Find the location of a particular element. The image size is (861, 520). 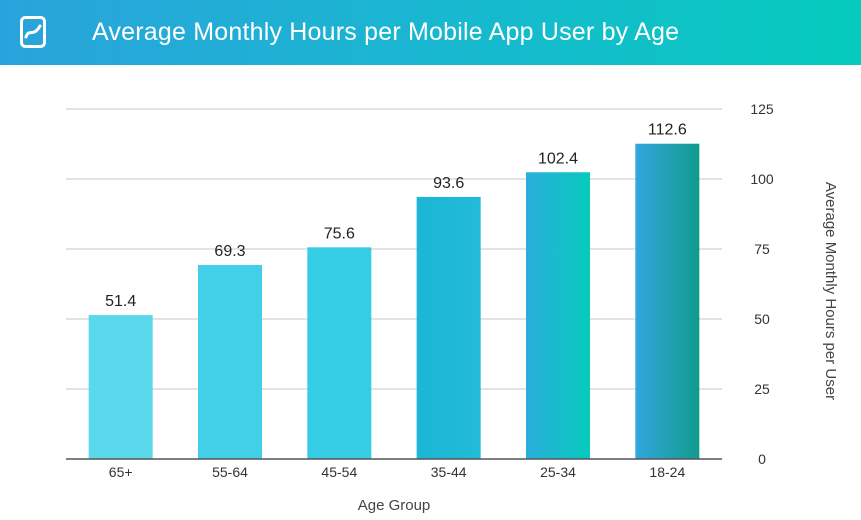

bar-65+ is located at coordinates (120, 387).